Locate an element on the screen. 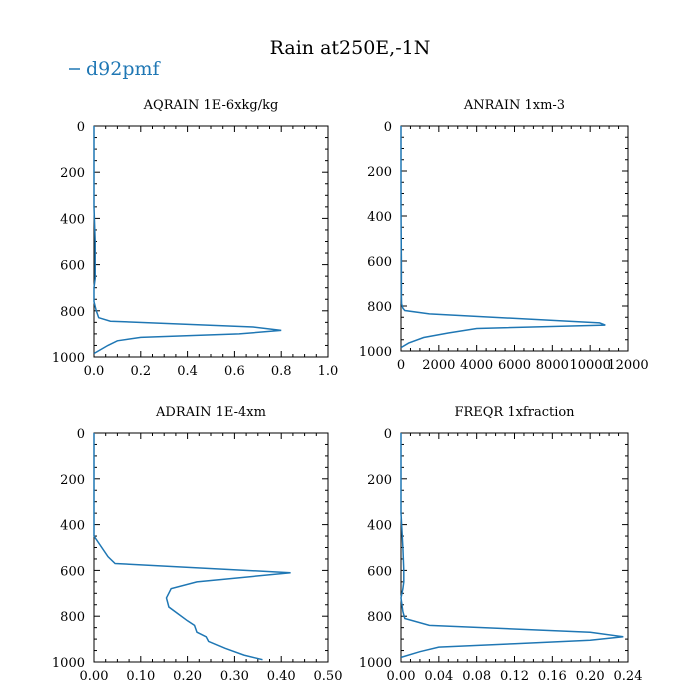  x-tick-label: 0.50 is located at coordinates (328, 676).